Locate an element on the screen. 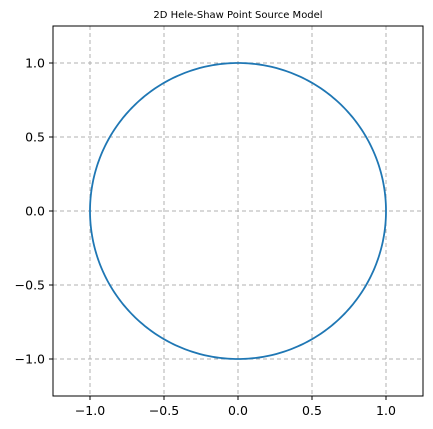  y-tick-label: −0.5 is located at coordinates (30, 285).